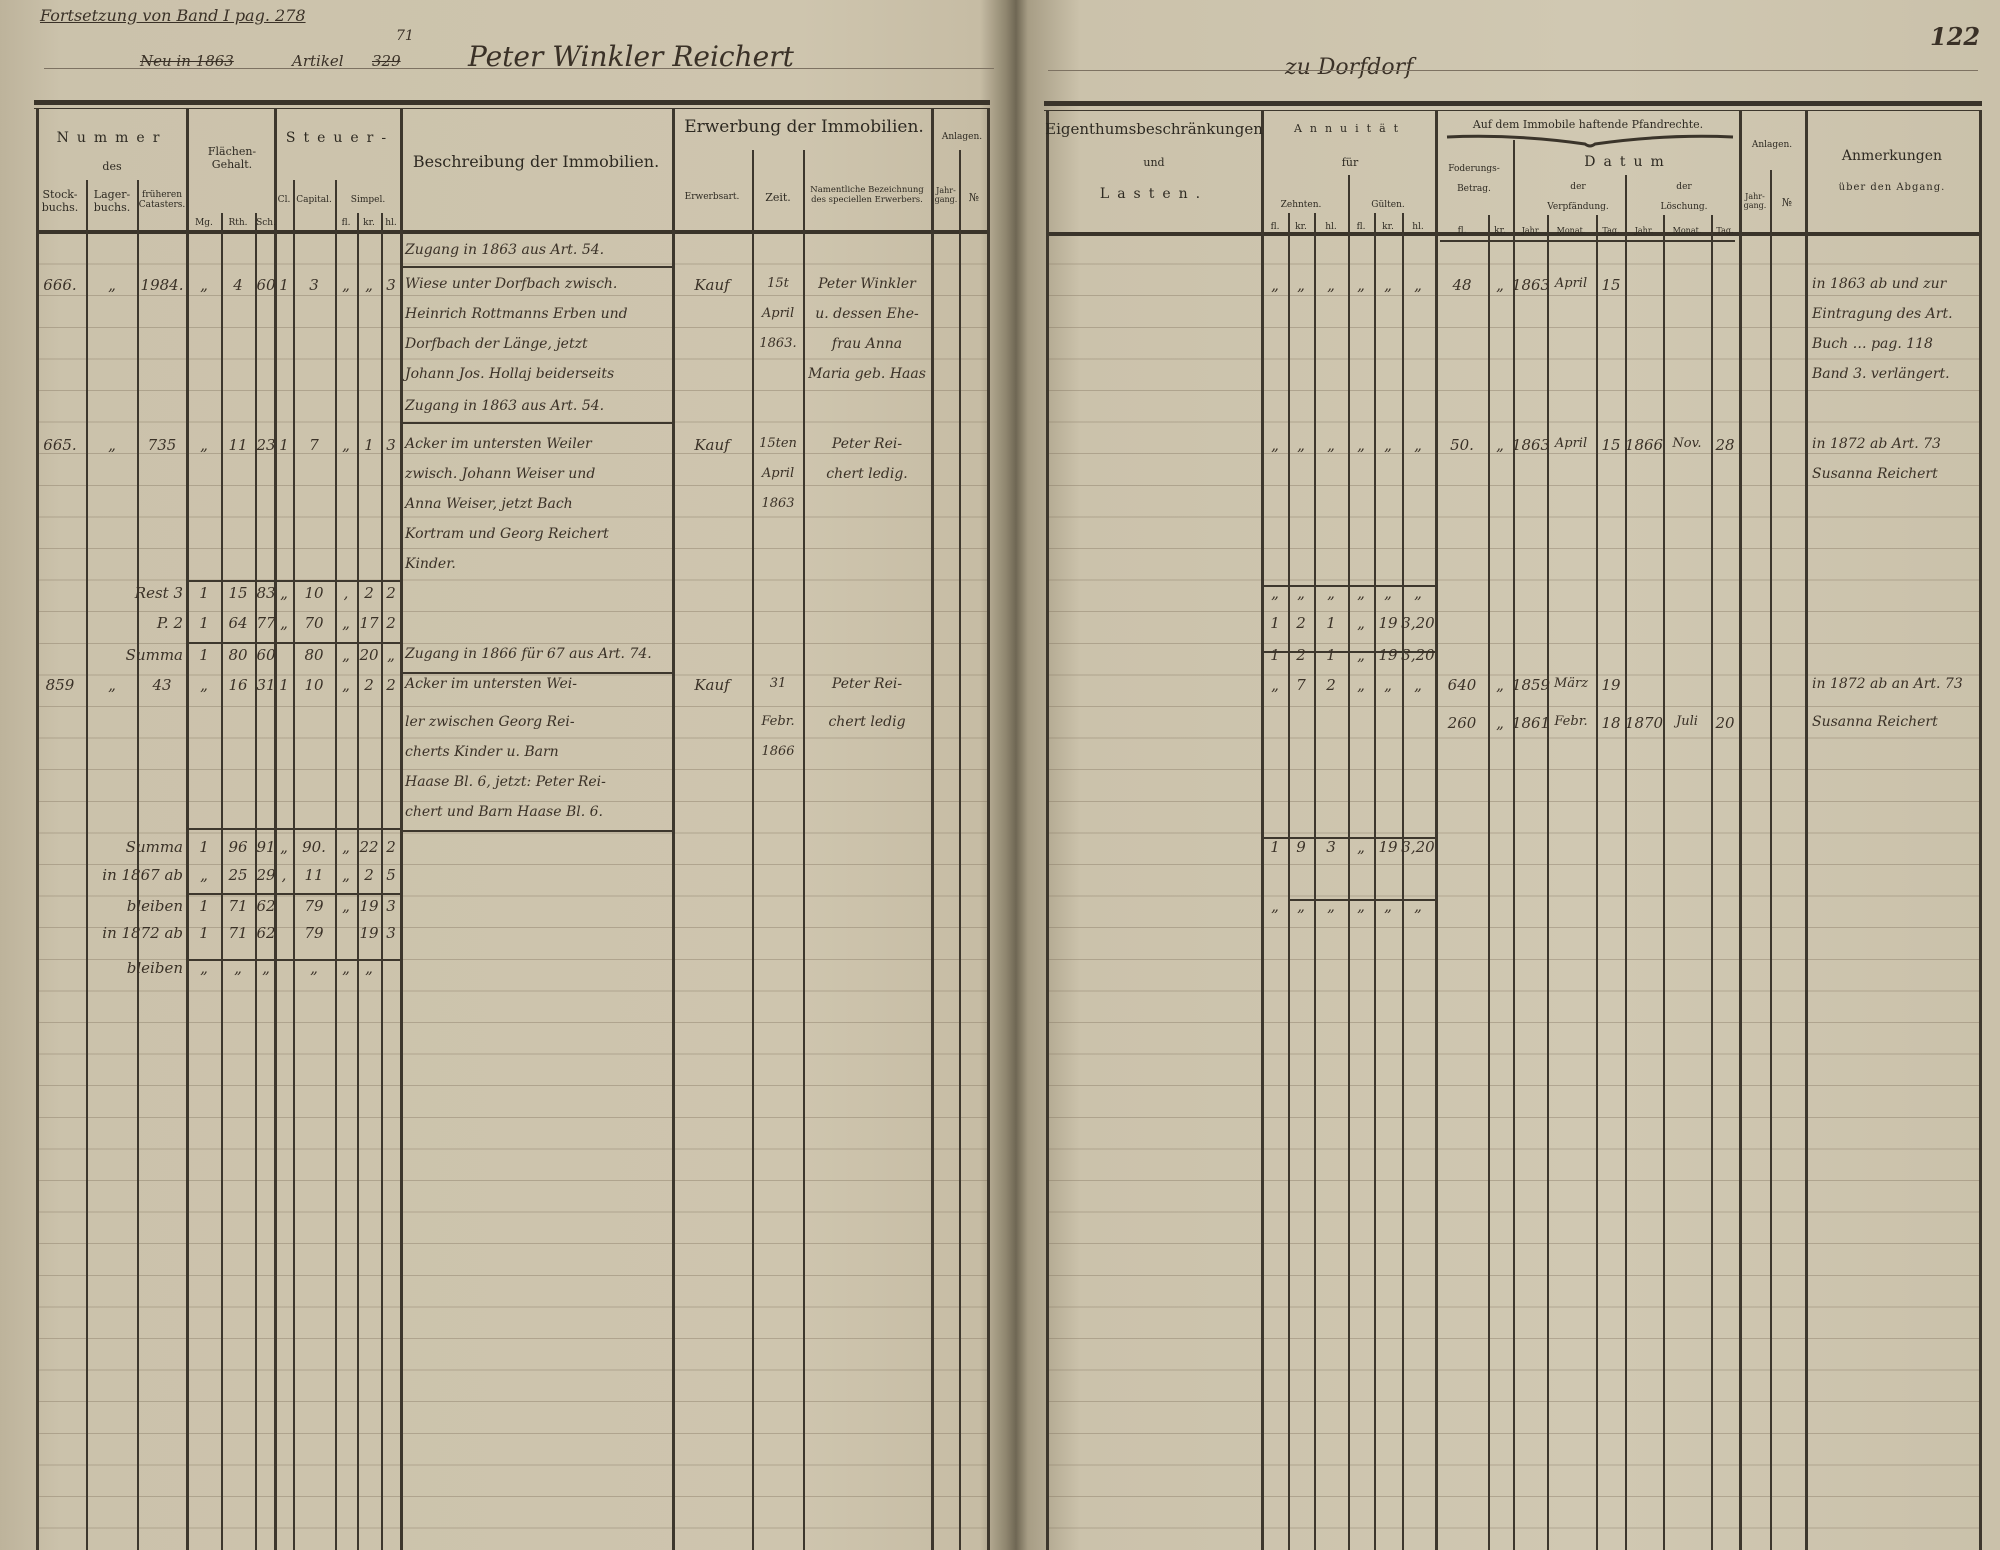  I want to click on ledger-cell-rth: 64, so click(238, 623).